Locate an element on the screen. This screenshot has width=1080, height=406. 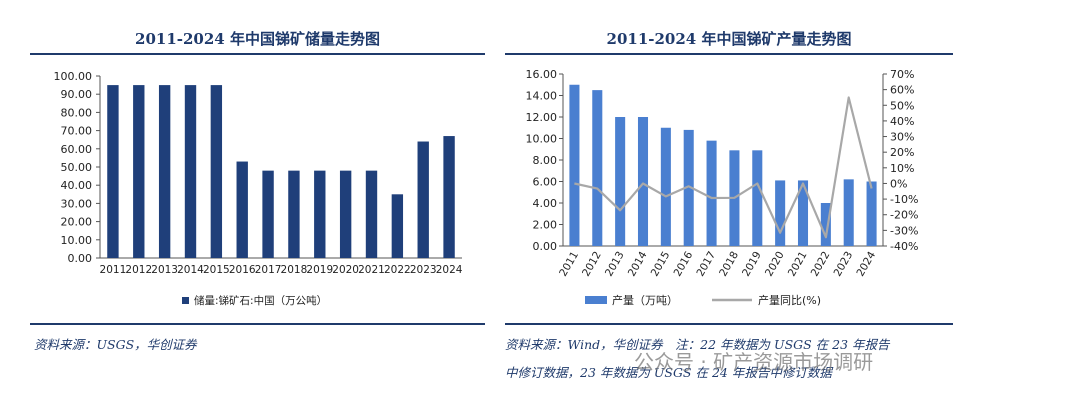
right-line-series is located at coordinates (723, 167).